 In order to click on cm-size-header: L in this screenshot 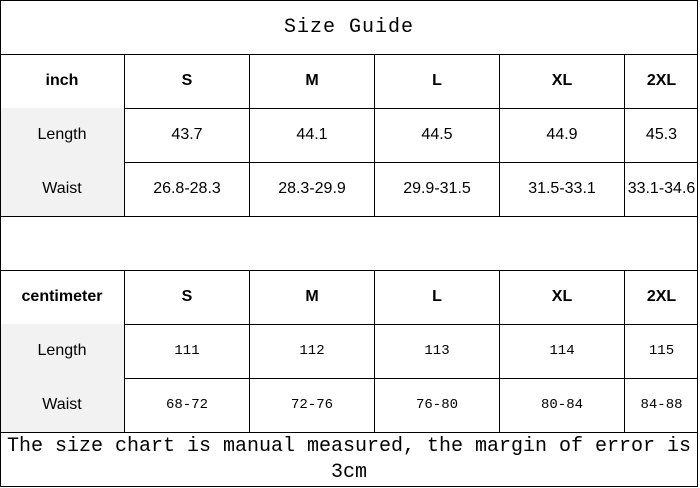, I will do `click(437, 297)`.